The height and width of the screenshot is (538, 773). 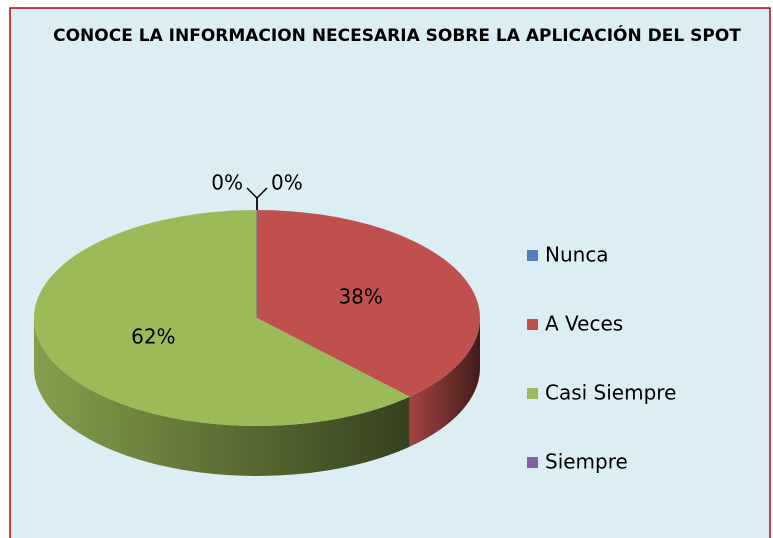 What do you see at coordinates (610, 393) in the screenshot?
I see `legend-label: Casi Siempre` at bounding box center [610, 393].